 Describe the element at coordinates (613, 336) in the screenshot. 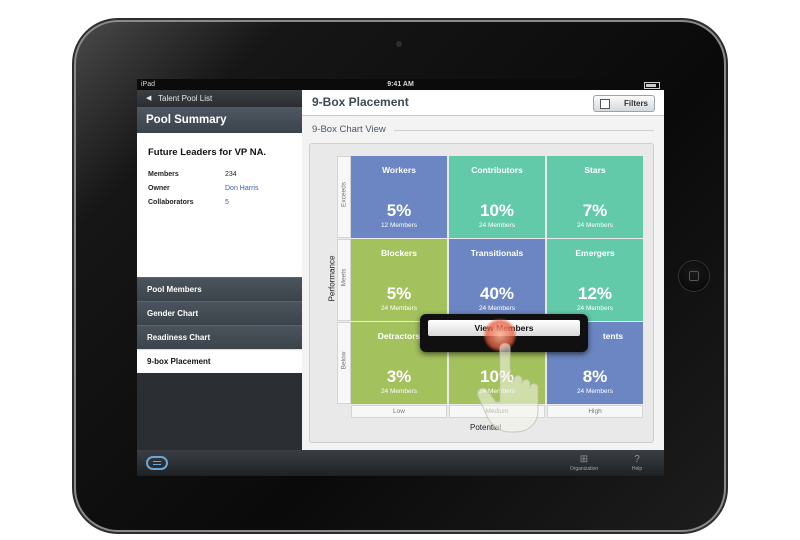

I see `cell-name: tents` at that location.